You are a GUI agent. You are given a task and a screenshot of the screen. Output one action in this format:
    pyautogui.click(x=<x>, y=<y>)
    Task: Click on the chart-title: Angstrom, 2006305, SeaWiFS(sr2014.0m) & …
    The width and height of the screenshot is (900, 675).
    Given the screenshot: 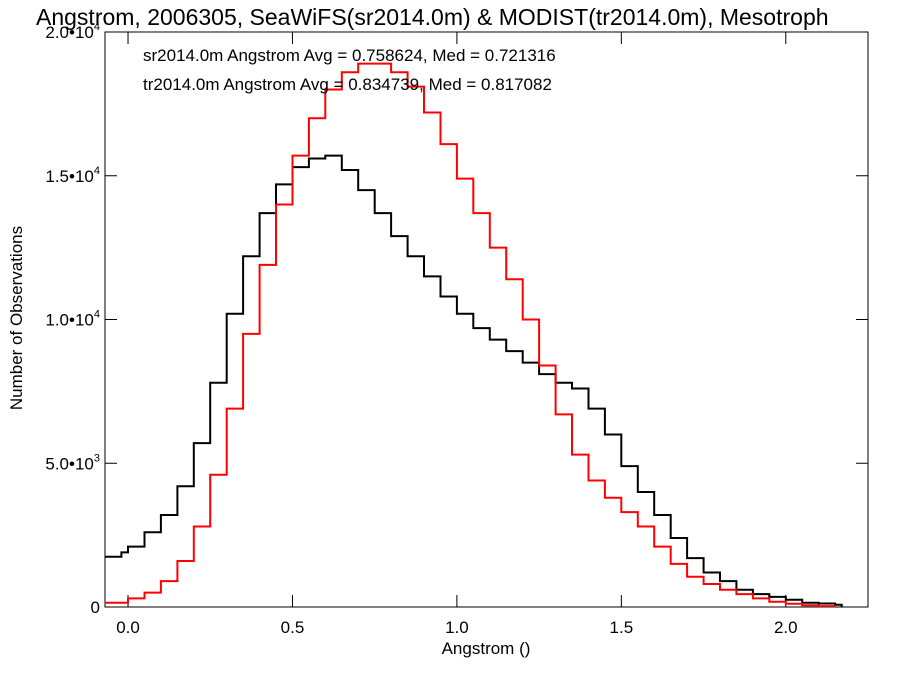 What is the action you would take?
    pyautogui.click(x=432, y=17)
    